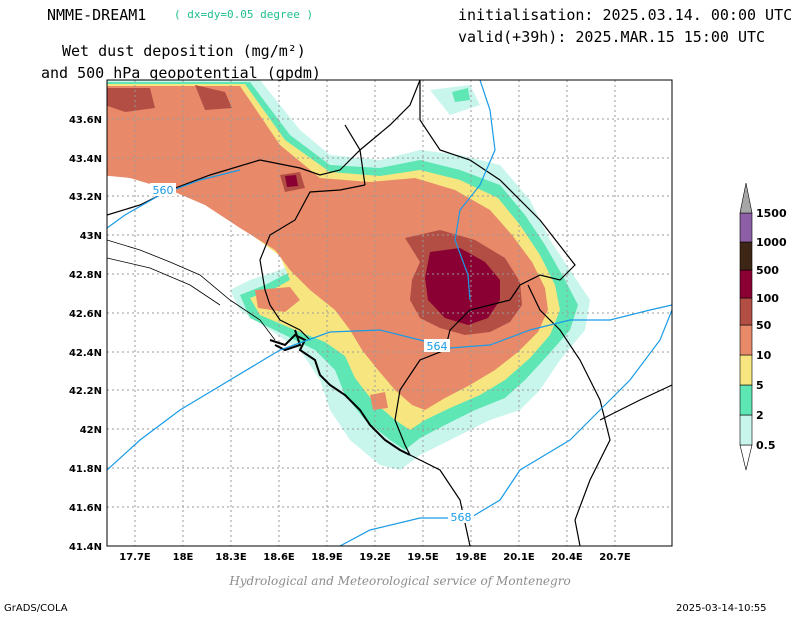  Describe the element at coordinates (423, 557) in the screenshot. I see `lon-label: 19.5E` at that location.